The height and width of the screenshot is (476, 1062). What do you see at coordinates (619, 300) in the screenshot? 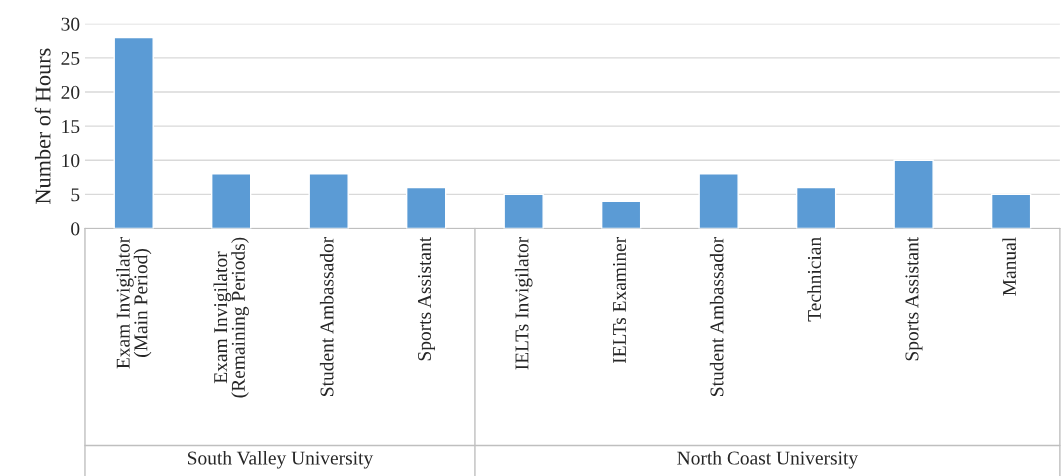
I see `x-tick-label: IELTs Examiner` at bounding box center [619, 300].